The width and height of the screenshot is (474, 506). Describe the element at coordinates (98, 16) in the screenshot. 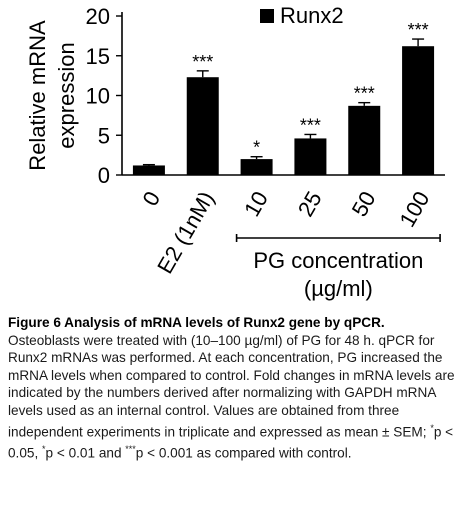

I see `y-tick-label: 20` at that location.